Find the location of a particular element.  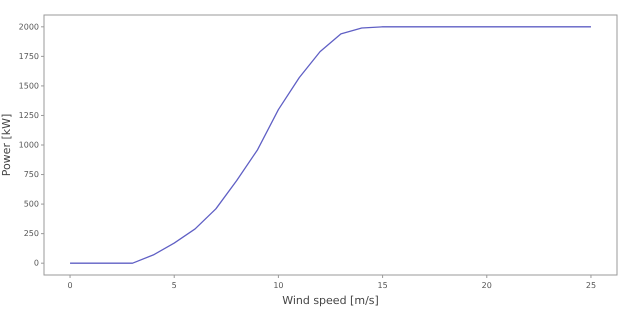

y-tick-label: 1750 is located at coordinates (28, 56).